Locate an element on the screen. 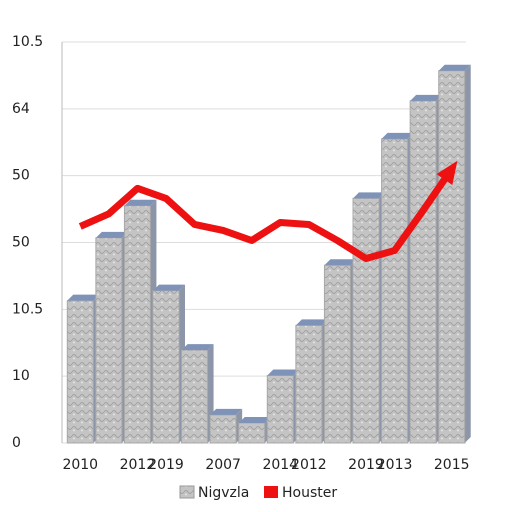 The height and width of the screenshot is (512, 512). line is located at coordinates (266, 214).